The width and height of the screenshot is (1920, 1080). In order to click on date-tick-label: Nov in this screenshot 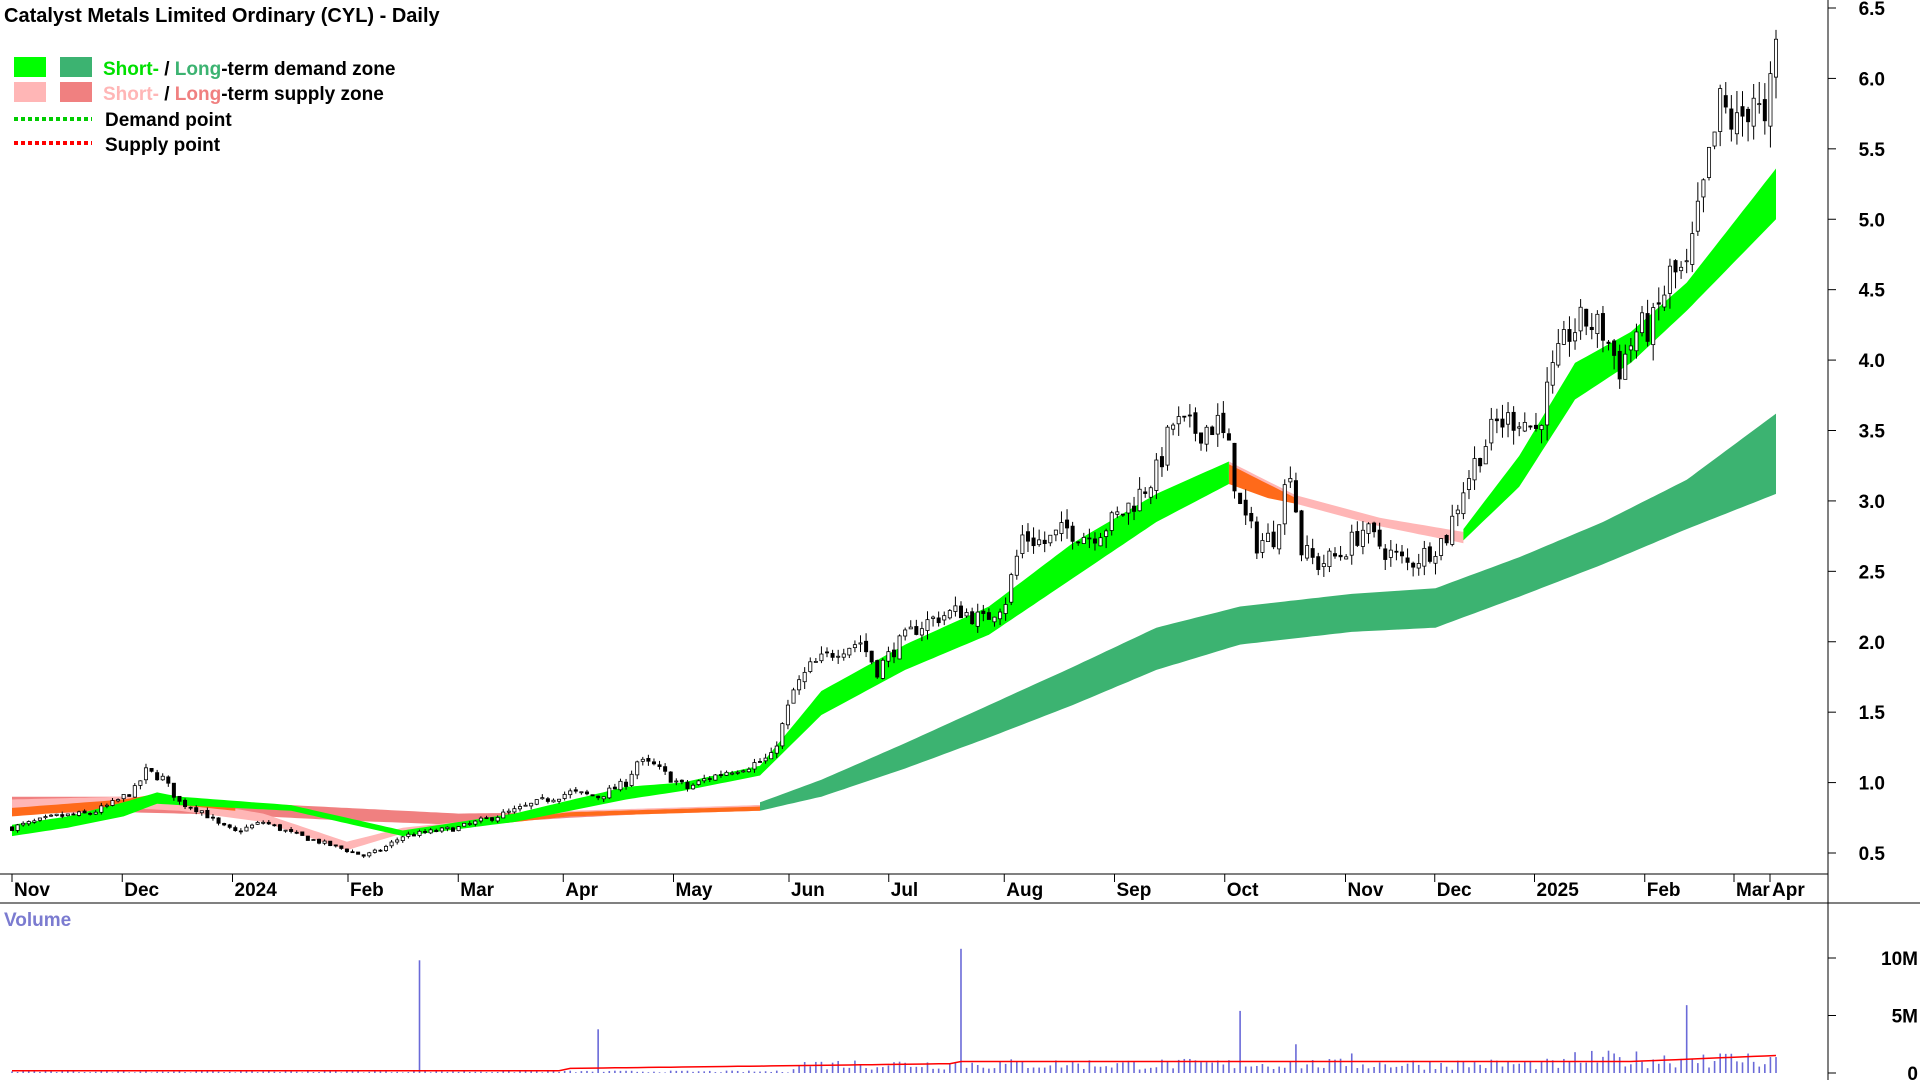, I will do `click(1366, 890)`.